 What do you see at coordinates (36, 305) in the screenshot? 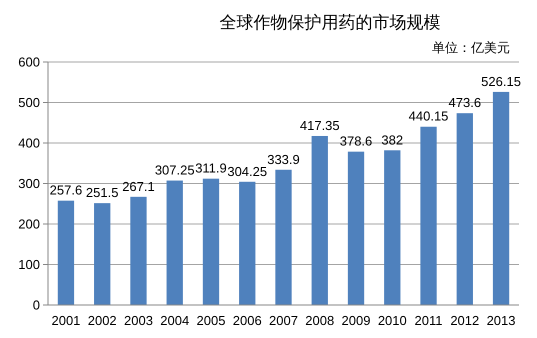
I see `y-tick-label: 0` at bounding box center [36, 305].